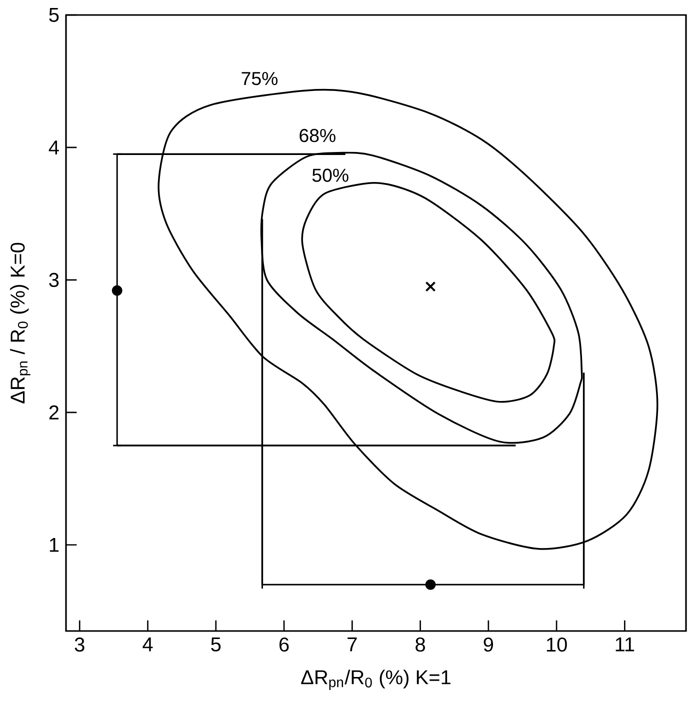 The width and height of the screenshot is (688, 702). I want to click on y-tick-label: 1, so click(54, 545).